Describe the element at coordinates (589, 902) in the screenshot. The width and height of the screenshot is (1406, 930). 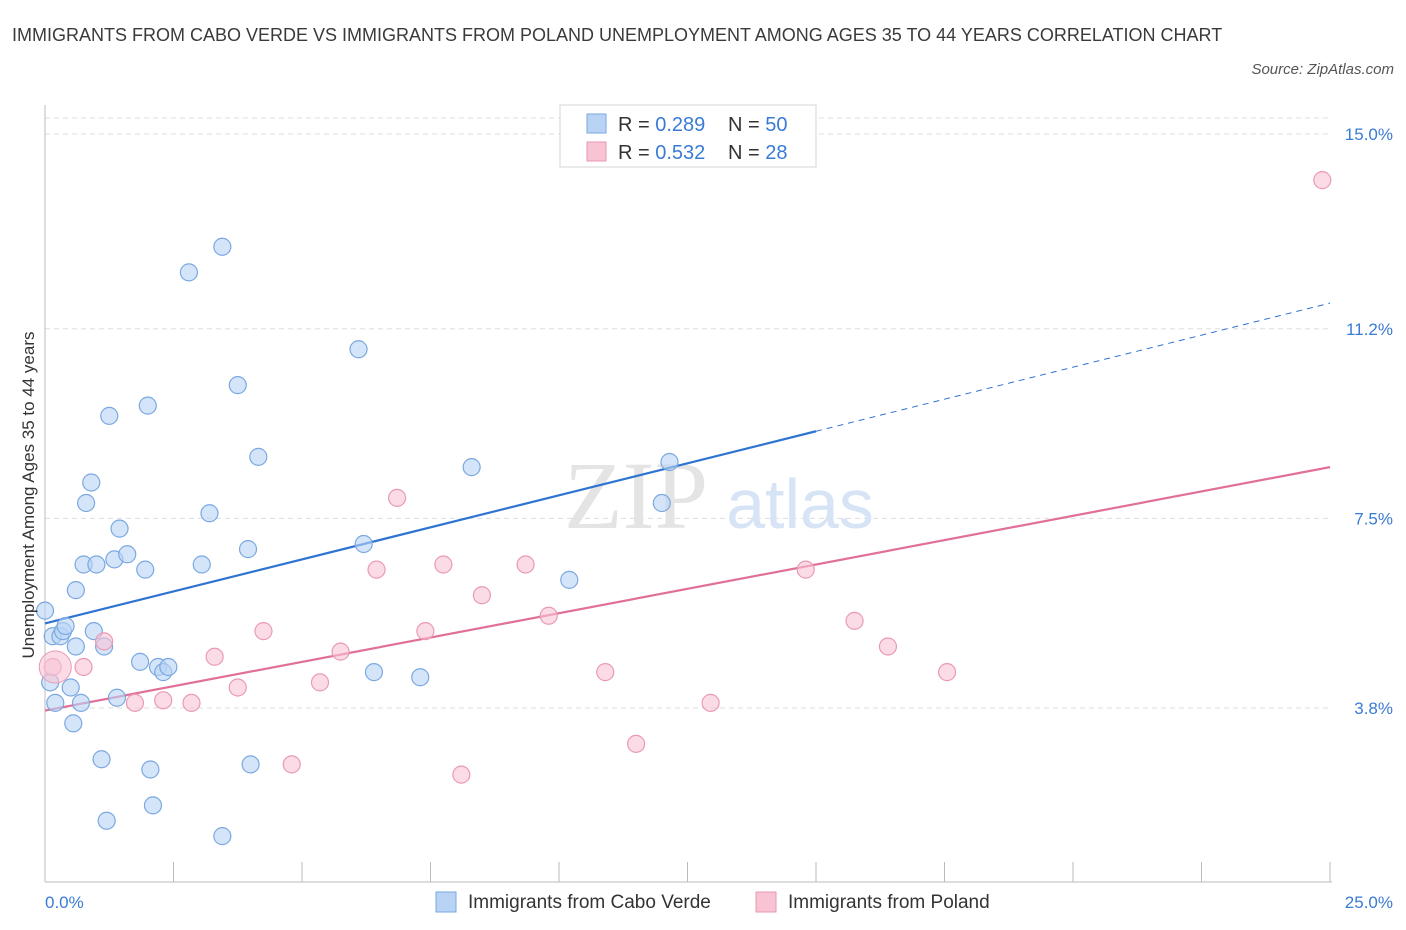
I see `bottom-legend-label-cabo-verde: Immigrants from Cabo Verde` at that location.